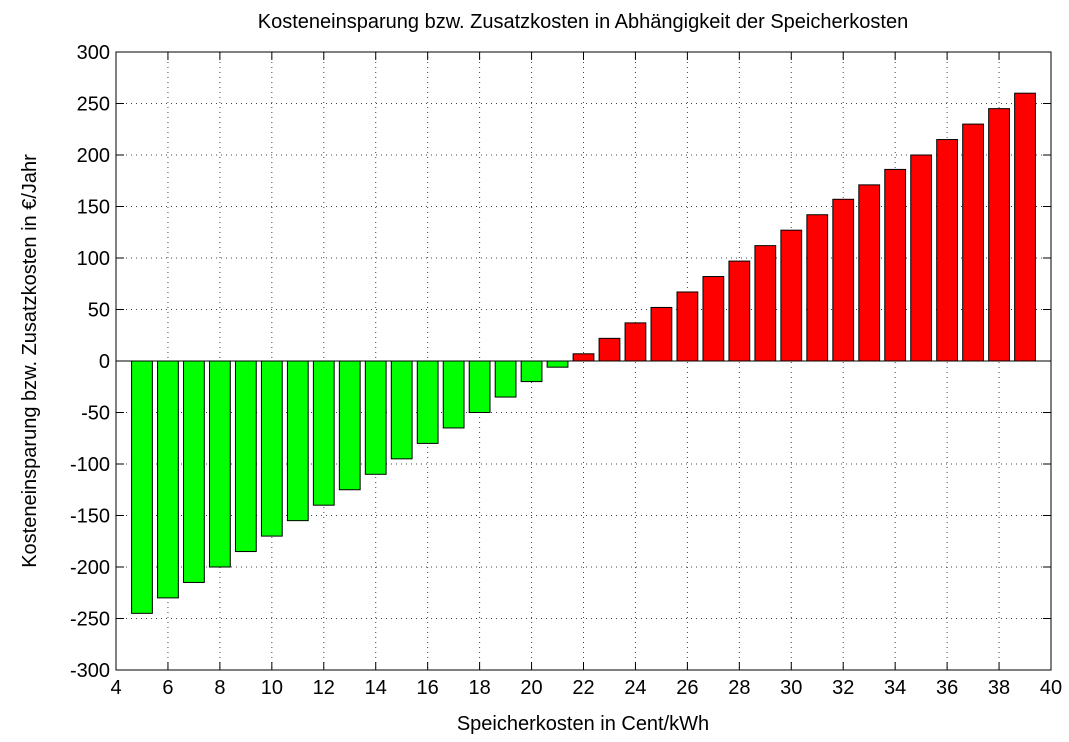 The height and width of the screenshot is (742, 1069). I want to click on x-axis-label: Speicherkosten in Cent/kWh, so click(583, 724).